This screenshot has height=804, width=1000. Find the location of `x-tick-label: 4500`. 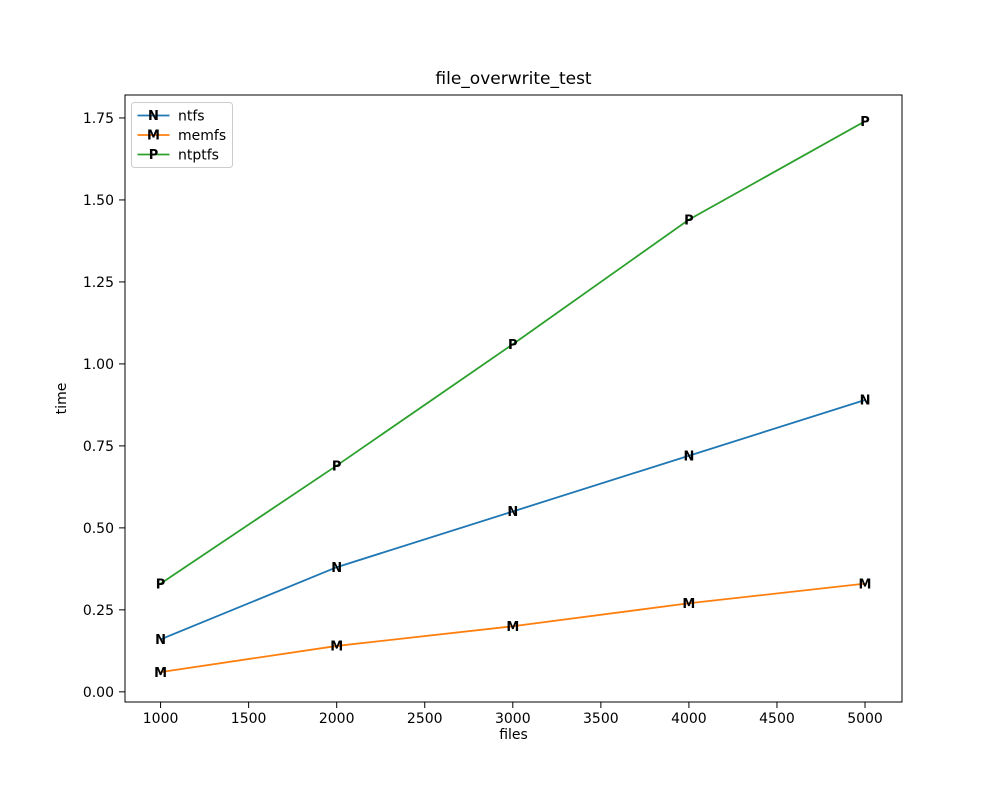

x-tick-label: 4500 is located at coordinates (777, 719).